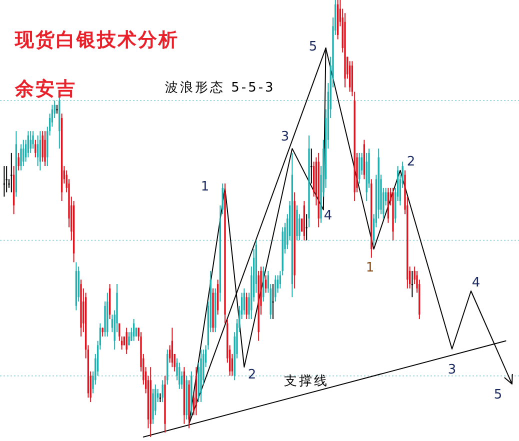 Image resolution: width=519 pixels, height=441 pixels. Describe the element at coordinates (220, 88) in the screenshot. I see `annotation: 波浪形态 5-5-3` at that location.